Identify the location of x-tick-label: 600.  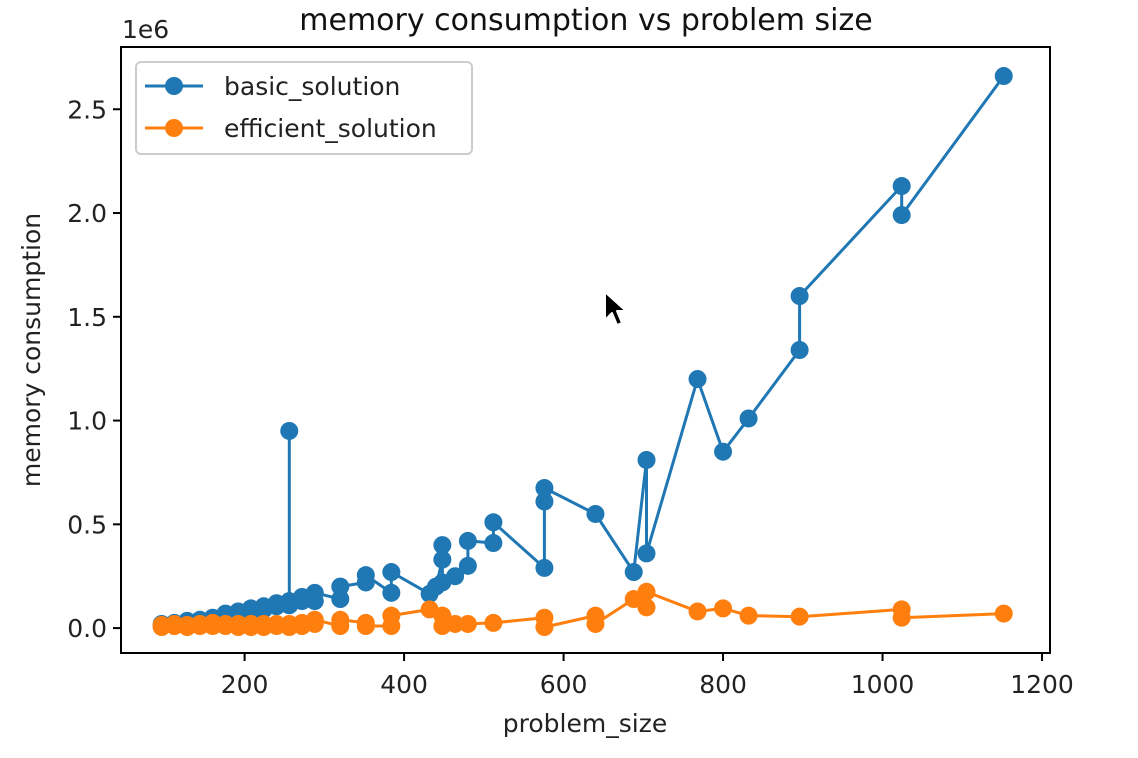
(564, 684).